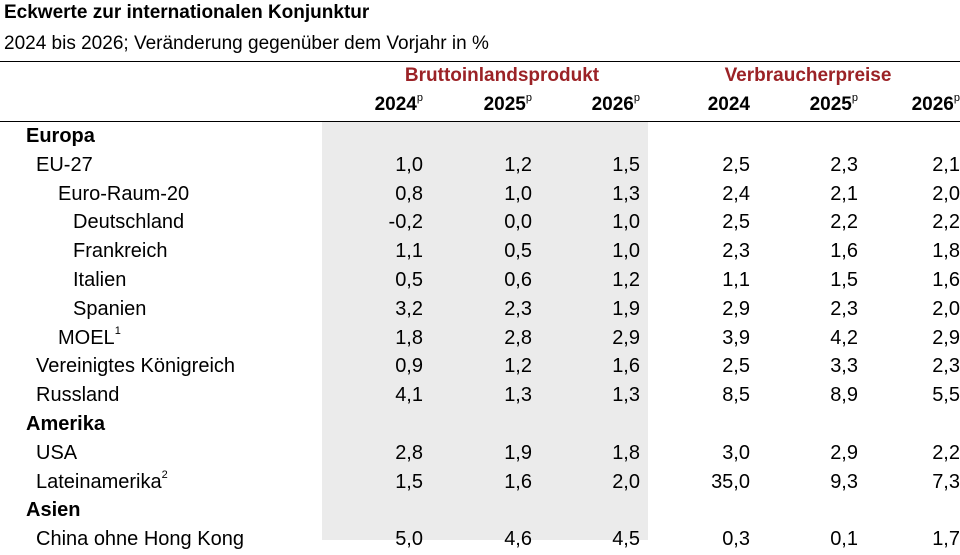  I want to click on value-cell: 35,0, so click(730, 481).